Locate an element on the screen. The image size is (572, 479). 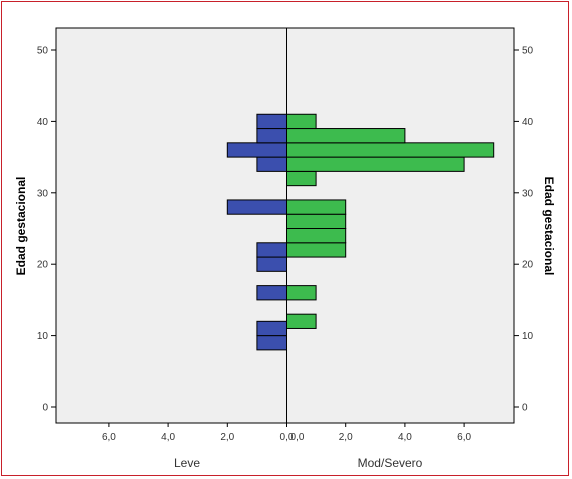
x-tick-label-left-1: 4,0 is located at coordinates (168, 437).